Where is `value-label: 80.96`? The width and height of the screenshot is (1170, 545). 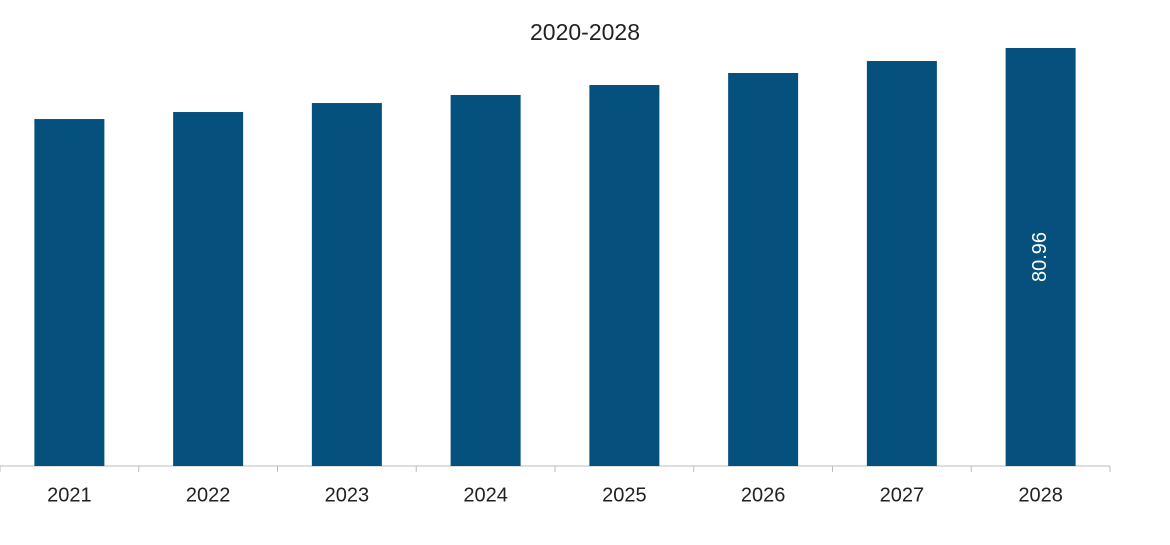
value-label: 80.96 is located at coordinates (1040, 257).